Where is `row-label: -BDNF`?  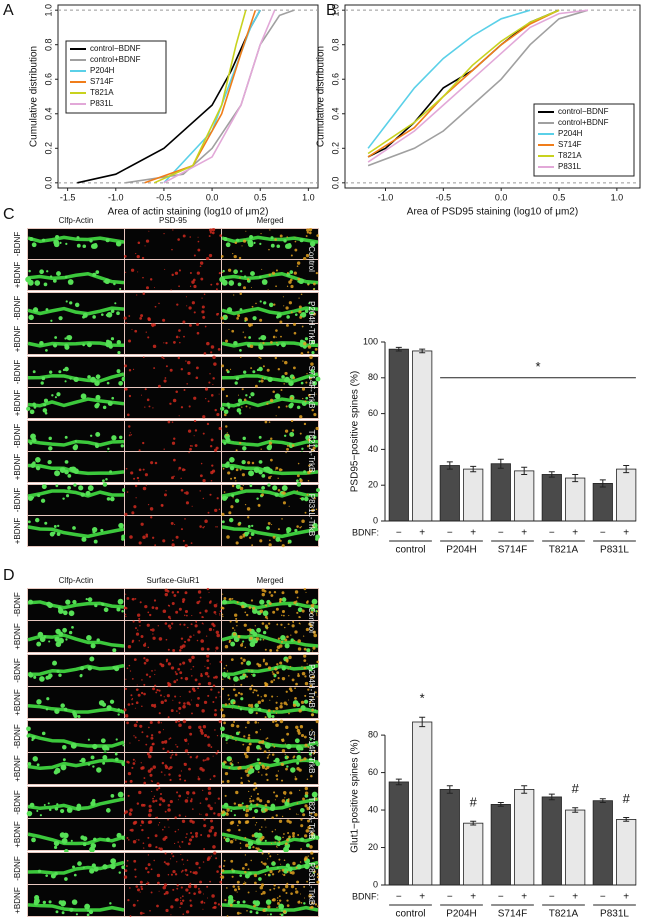 row-label: -BDNF is located at coordinates (17, 372).